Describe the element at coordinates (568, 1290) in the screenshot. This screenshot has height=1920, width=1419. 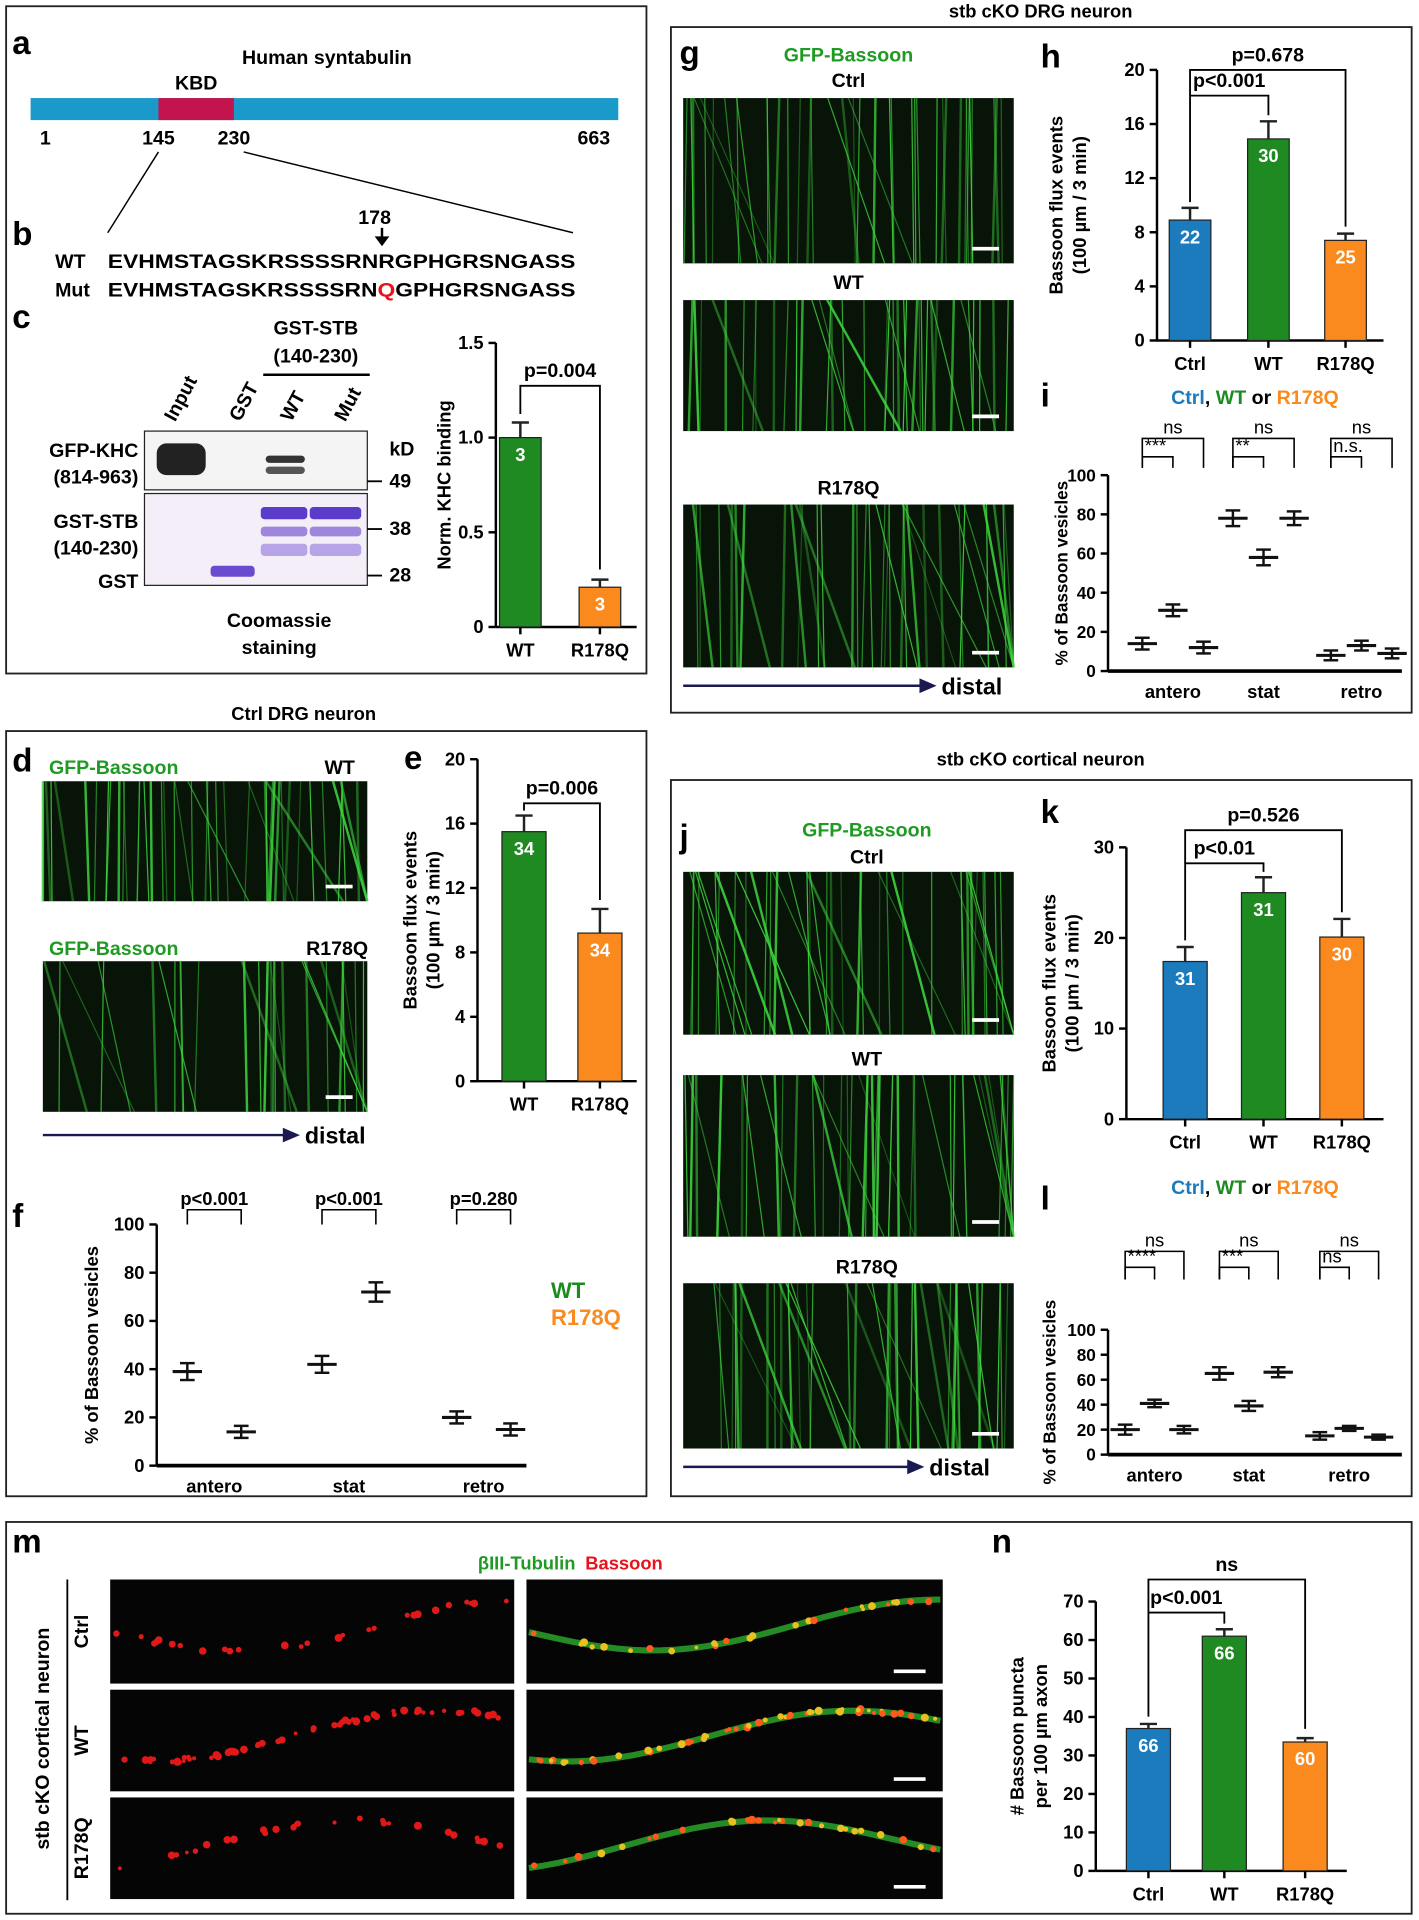
I see `legend-entry: WT` at that location.